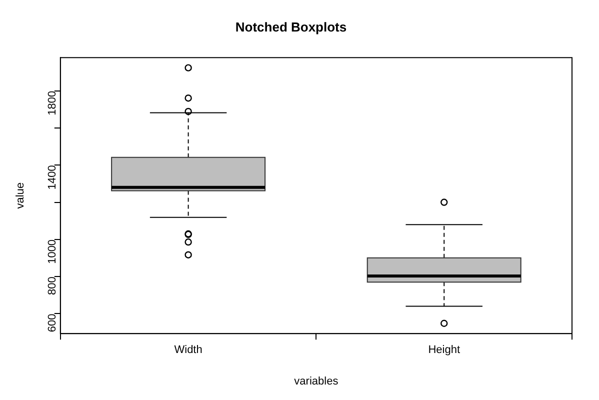 This screenshot has width=599, height=400. Describe the element at coordinates (52, 251) in the screenshot. I see `y-tick-label: 1000` at that location.